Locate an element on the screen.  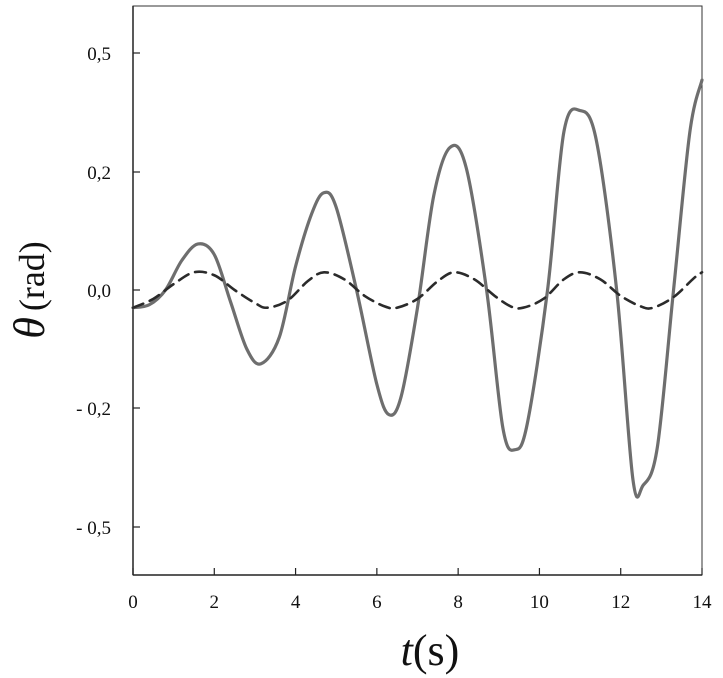
y-axis-title: θ (rad) is located at coordinates (29, 290).